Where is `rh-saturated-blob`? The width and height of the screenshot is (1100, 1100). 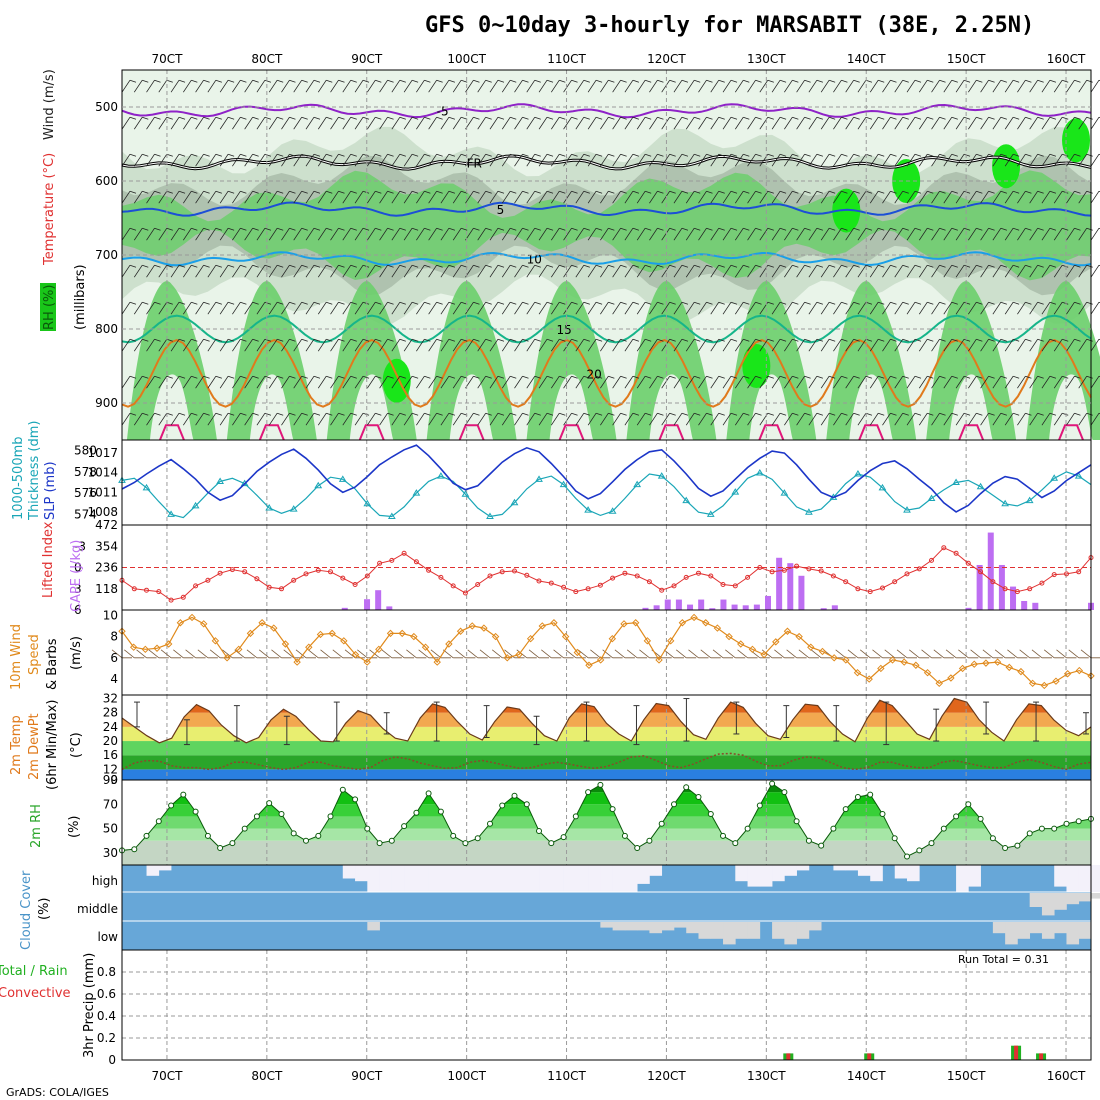
rh-saturated-blob is located at coordinates (1006, 166).